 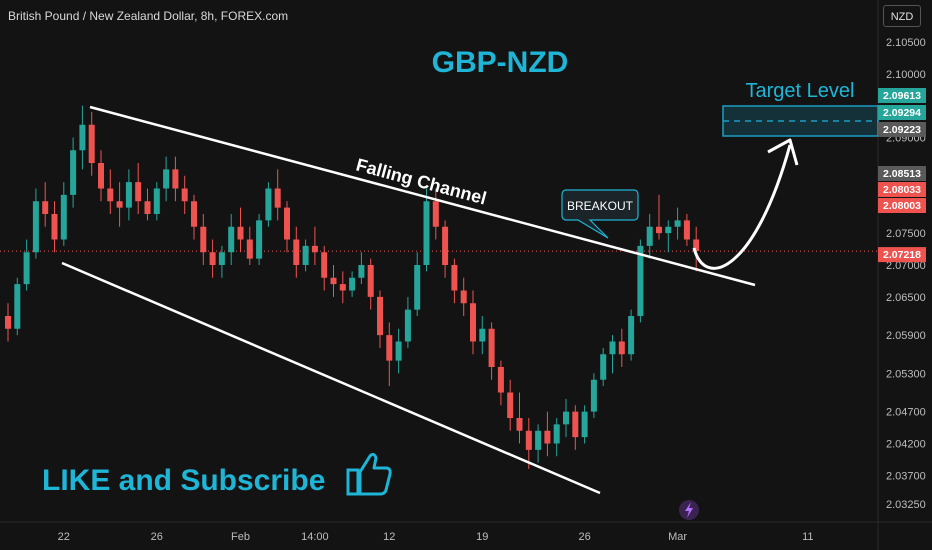 I want to click on currency-button: NZD, so click(x=902, y=16).